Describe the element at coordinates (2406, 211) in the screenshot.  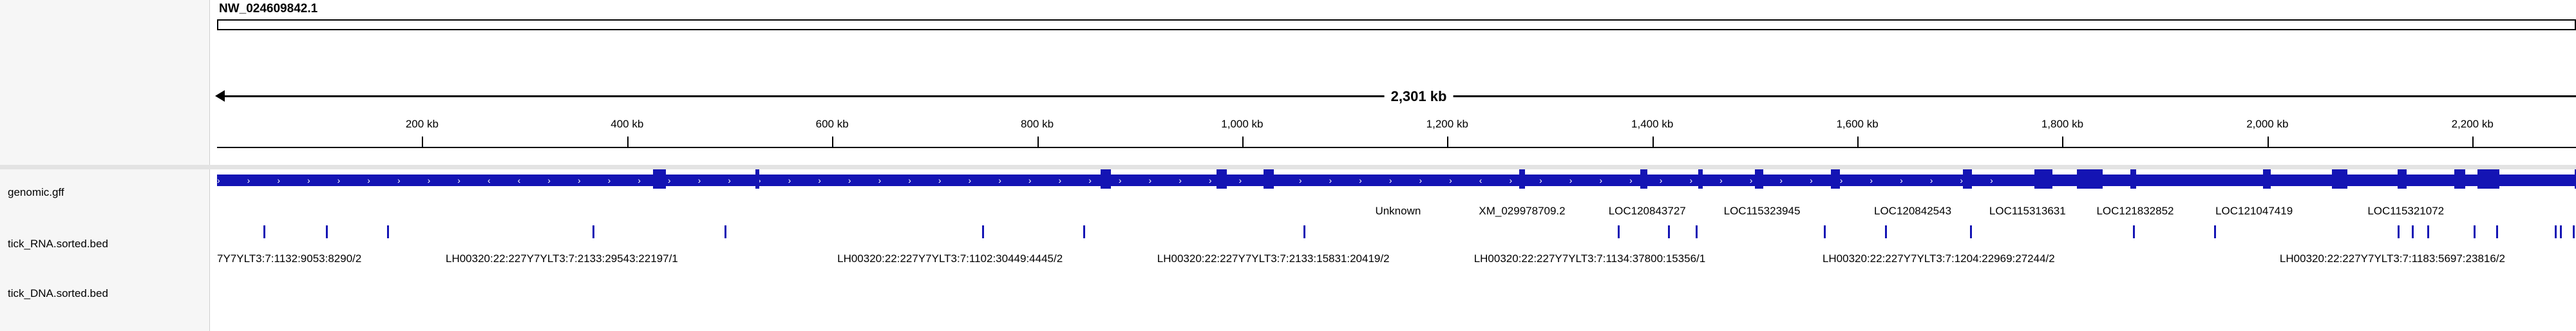
I see `gene-label: LOC115321072` at that location.